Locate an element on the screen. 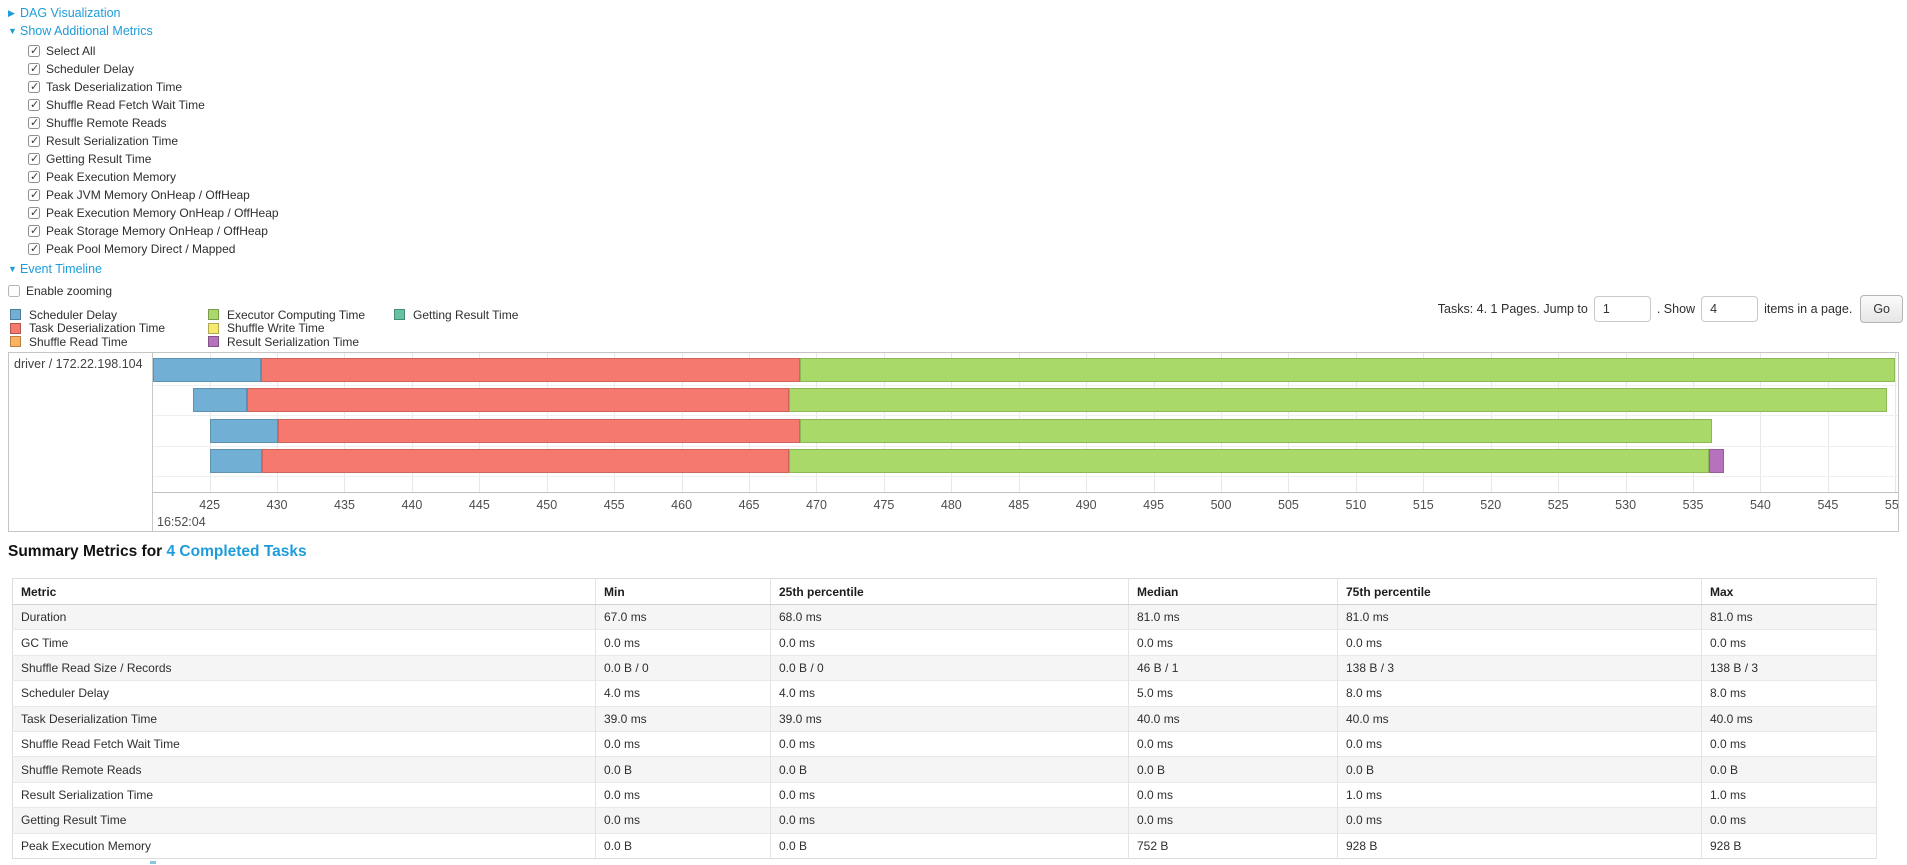 The height and width of the screenshot is (865, 1907). legend-item: Getting Result Time is located at coordinates (456, 315).